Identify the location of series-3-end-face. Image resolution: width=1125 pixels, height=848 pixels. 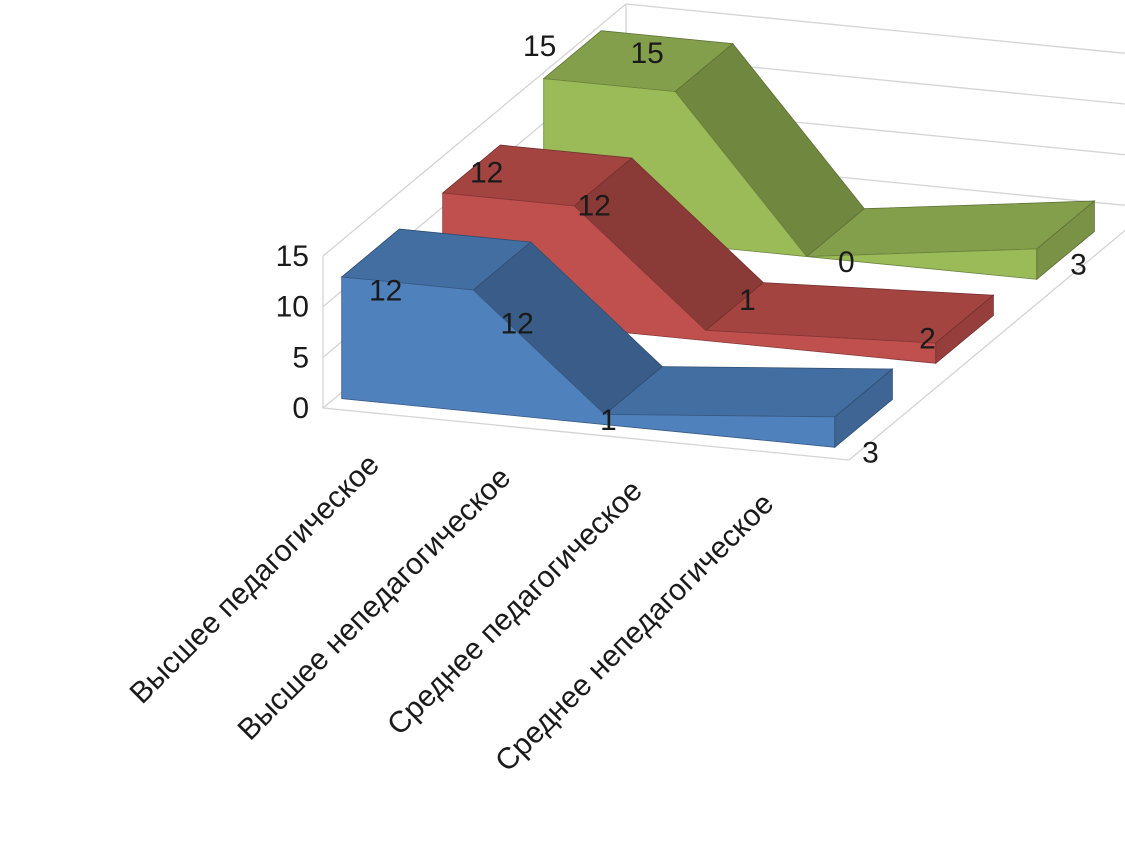
(1065, 240).